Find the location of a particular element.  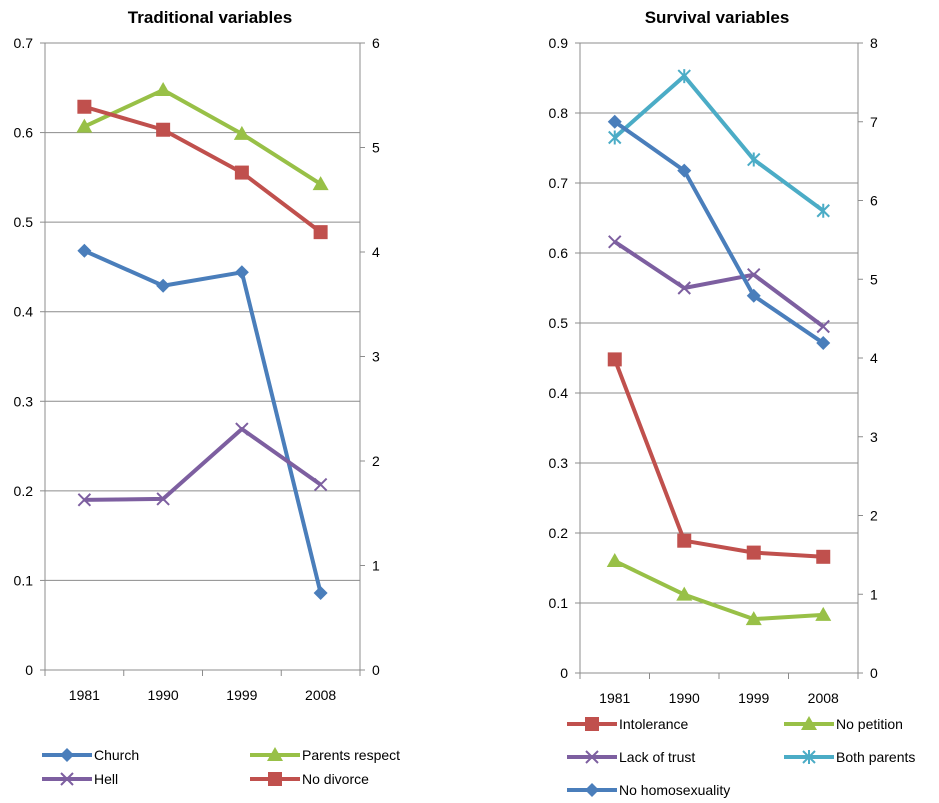

left-tick-label: 0 is located at coordinates (564, 673).